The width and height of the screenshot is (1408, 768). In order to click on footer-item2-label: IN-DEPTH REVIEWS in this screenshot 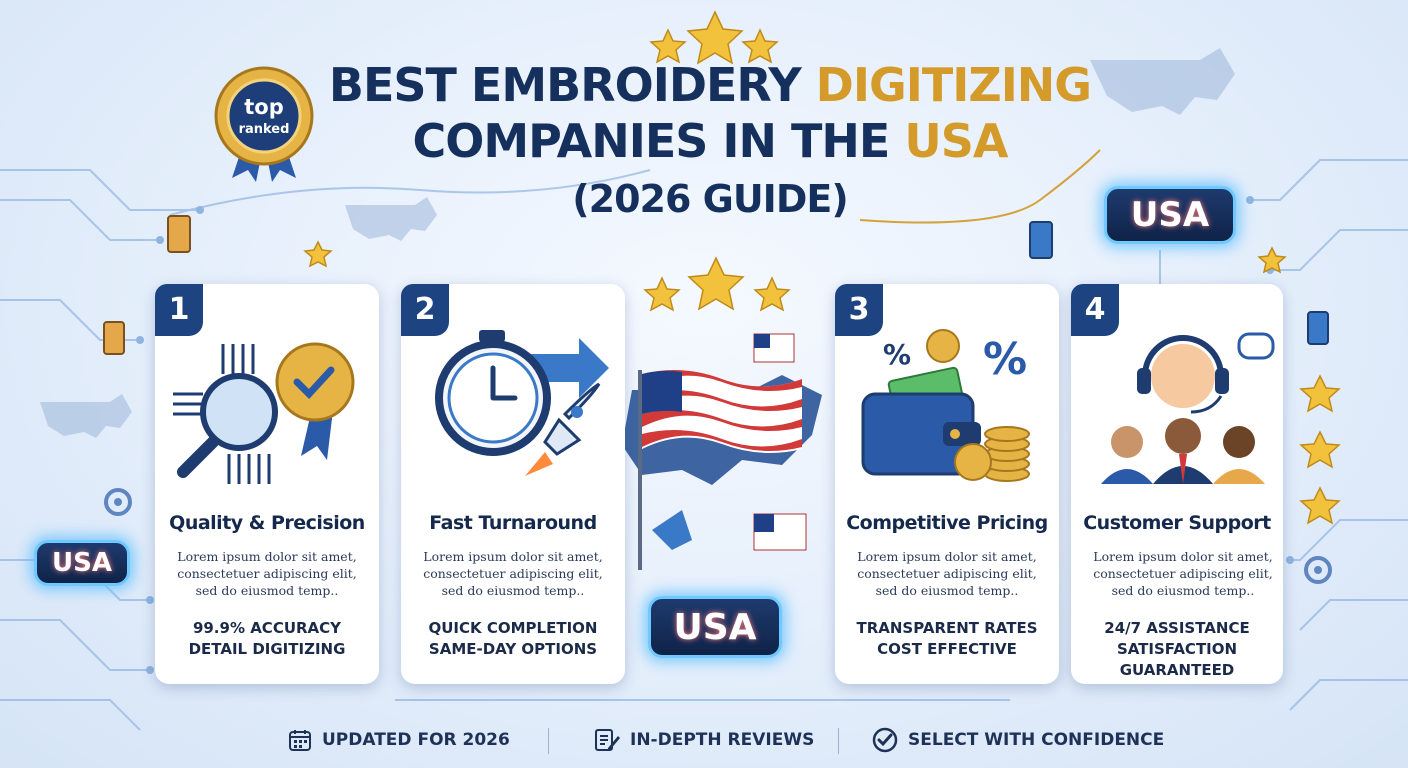, I will do `click(722, 740)`.